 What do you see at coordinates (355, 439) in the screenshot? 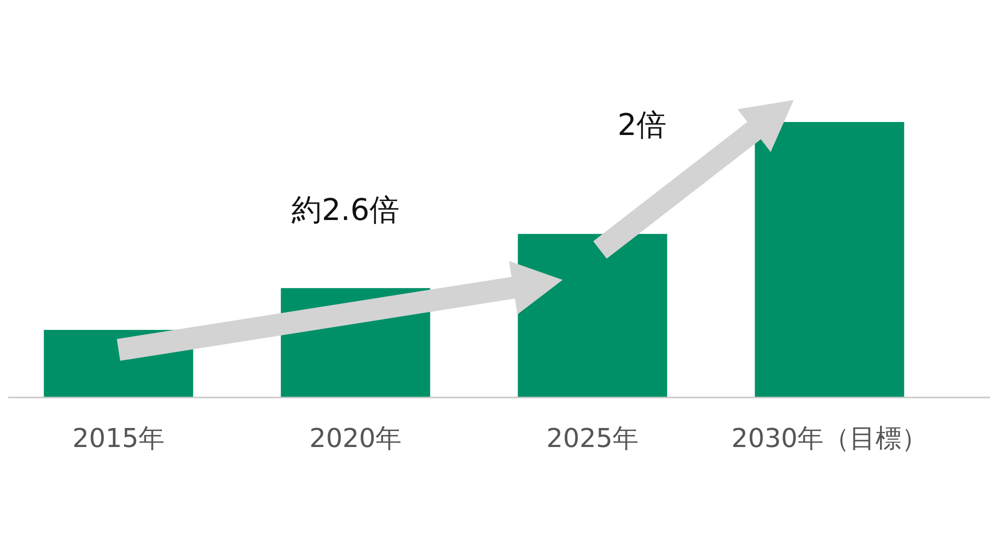
I see `x-tick-label: 2020年` at bounding box center [355, 439].